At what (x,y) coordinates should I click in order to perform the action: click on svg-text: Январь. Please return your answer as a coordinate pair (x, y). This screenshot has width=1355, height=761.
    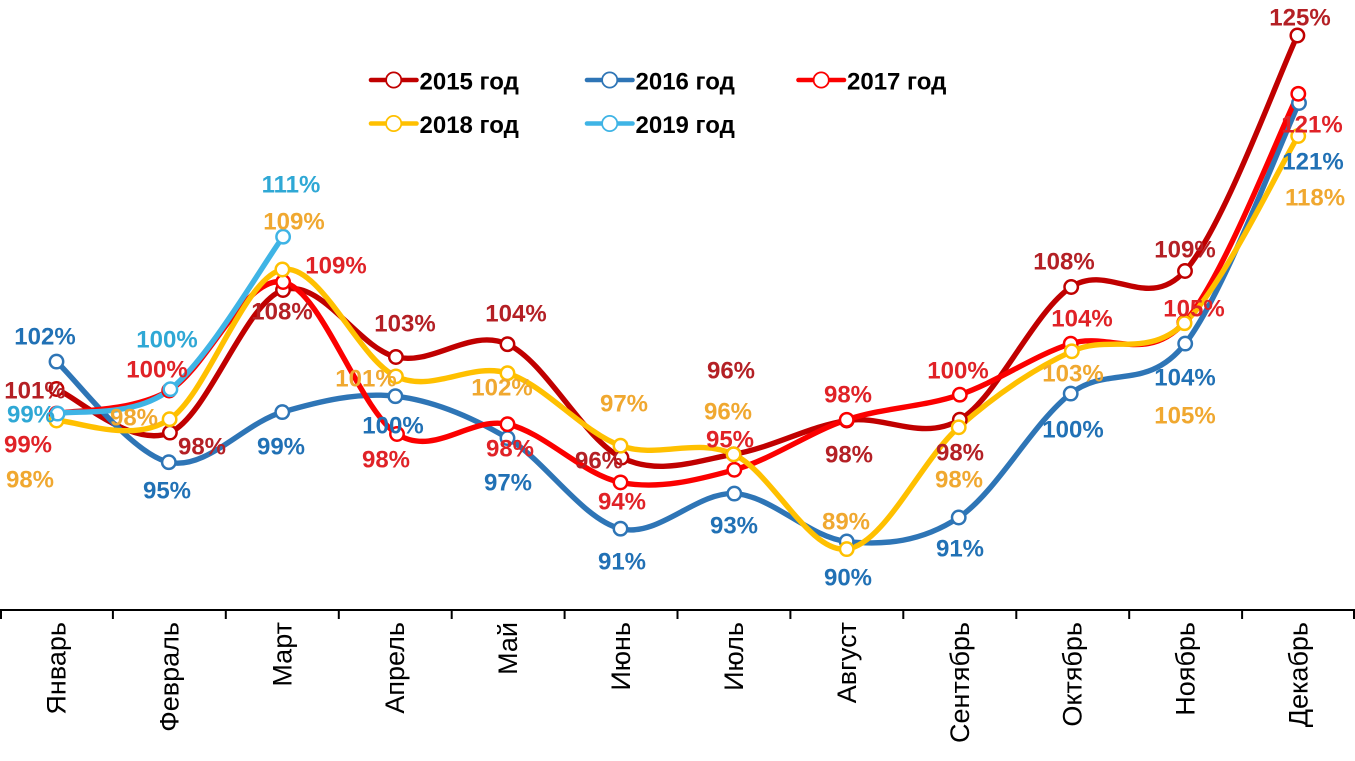
    Looking at the image, I should click on (57, 668).